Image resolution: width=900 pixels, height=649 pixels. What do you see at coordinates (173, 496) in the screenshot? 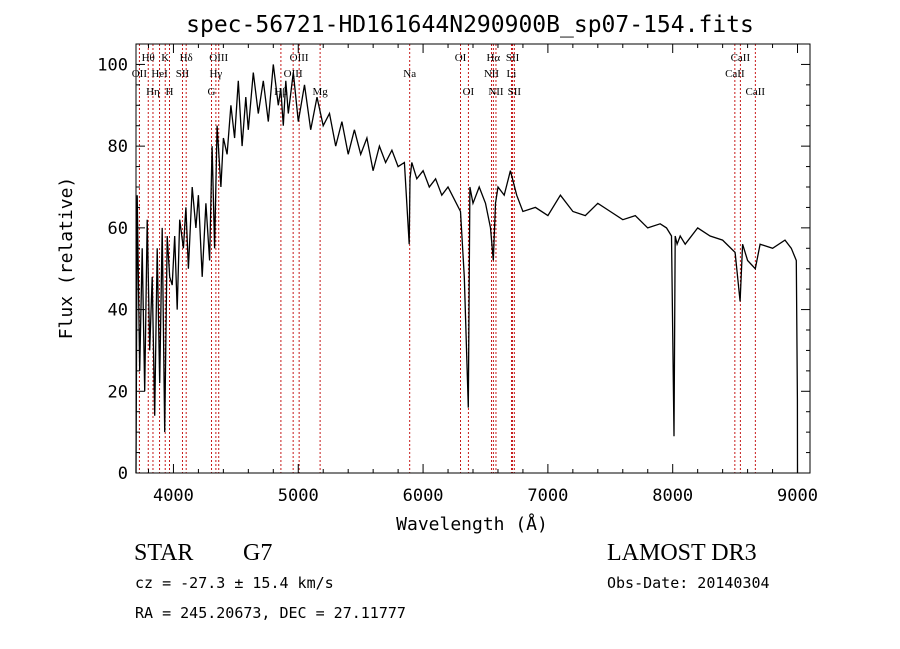
I see `x-tick-label-0: 4000` at bounding box center [173, 496].